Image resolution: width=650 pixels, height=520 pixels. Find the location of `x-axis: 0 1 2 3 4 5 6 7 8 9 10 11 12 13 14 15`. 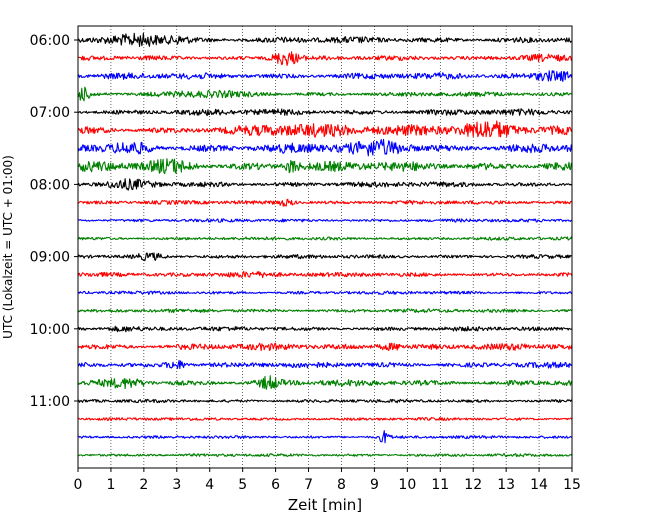

x-axis: 0 1 2 3 4 5 6 7 8 9 10 11 12 13 14 15 is located at coordinates (327, 480).